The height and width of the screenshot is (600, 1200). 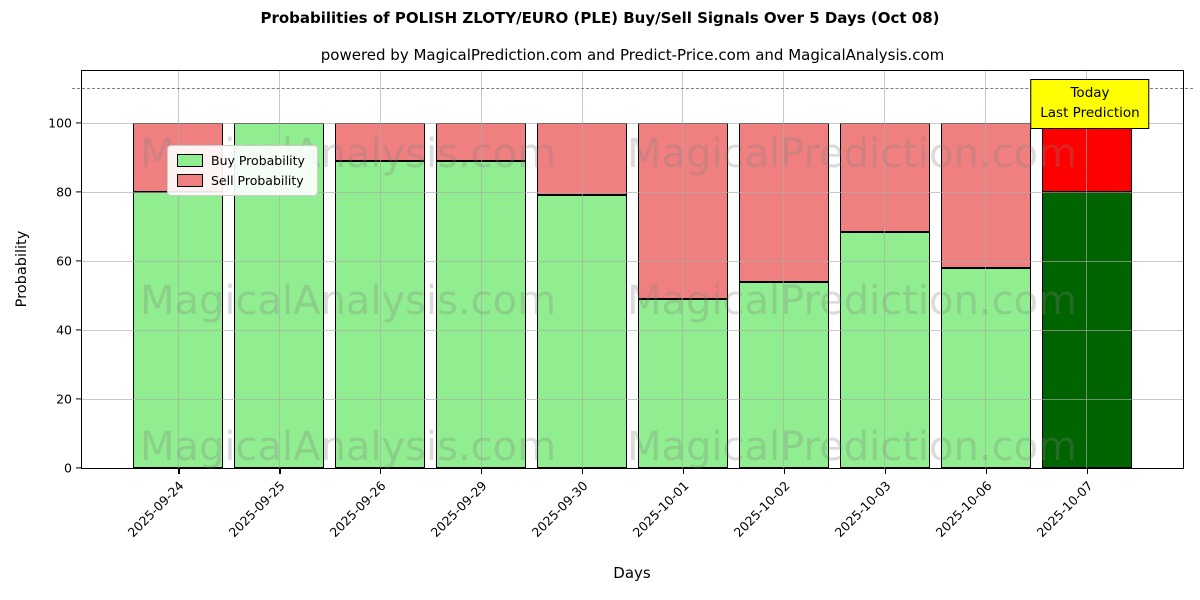 I want to click on y-tick-label-20: 20, so click(x=64, y=399).